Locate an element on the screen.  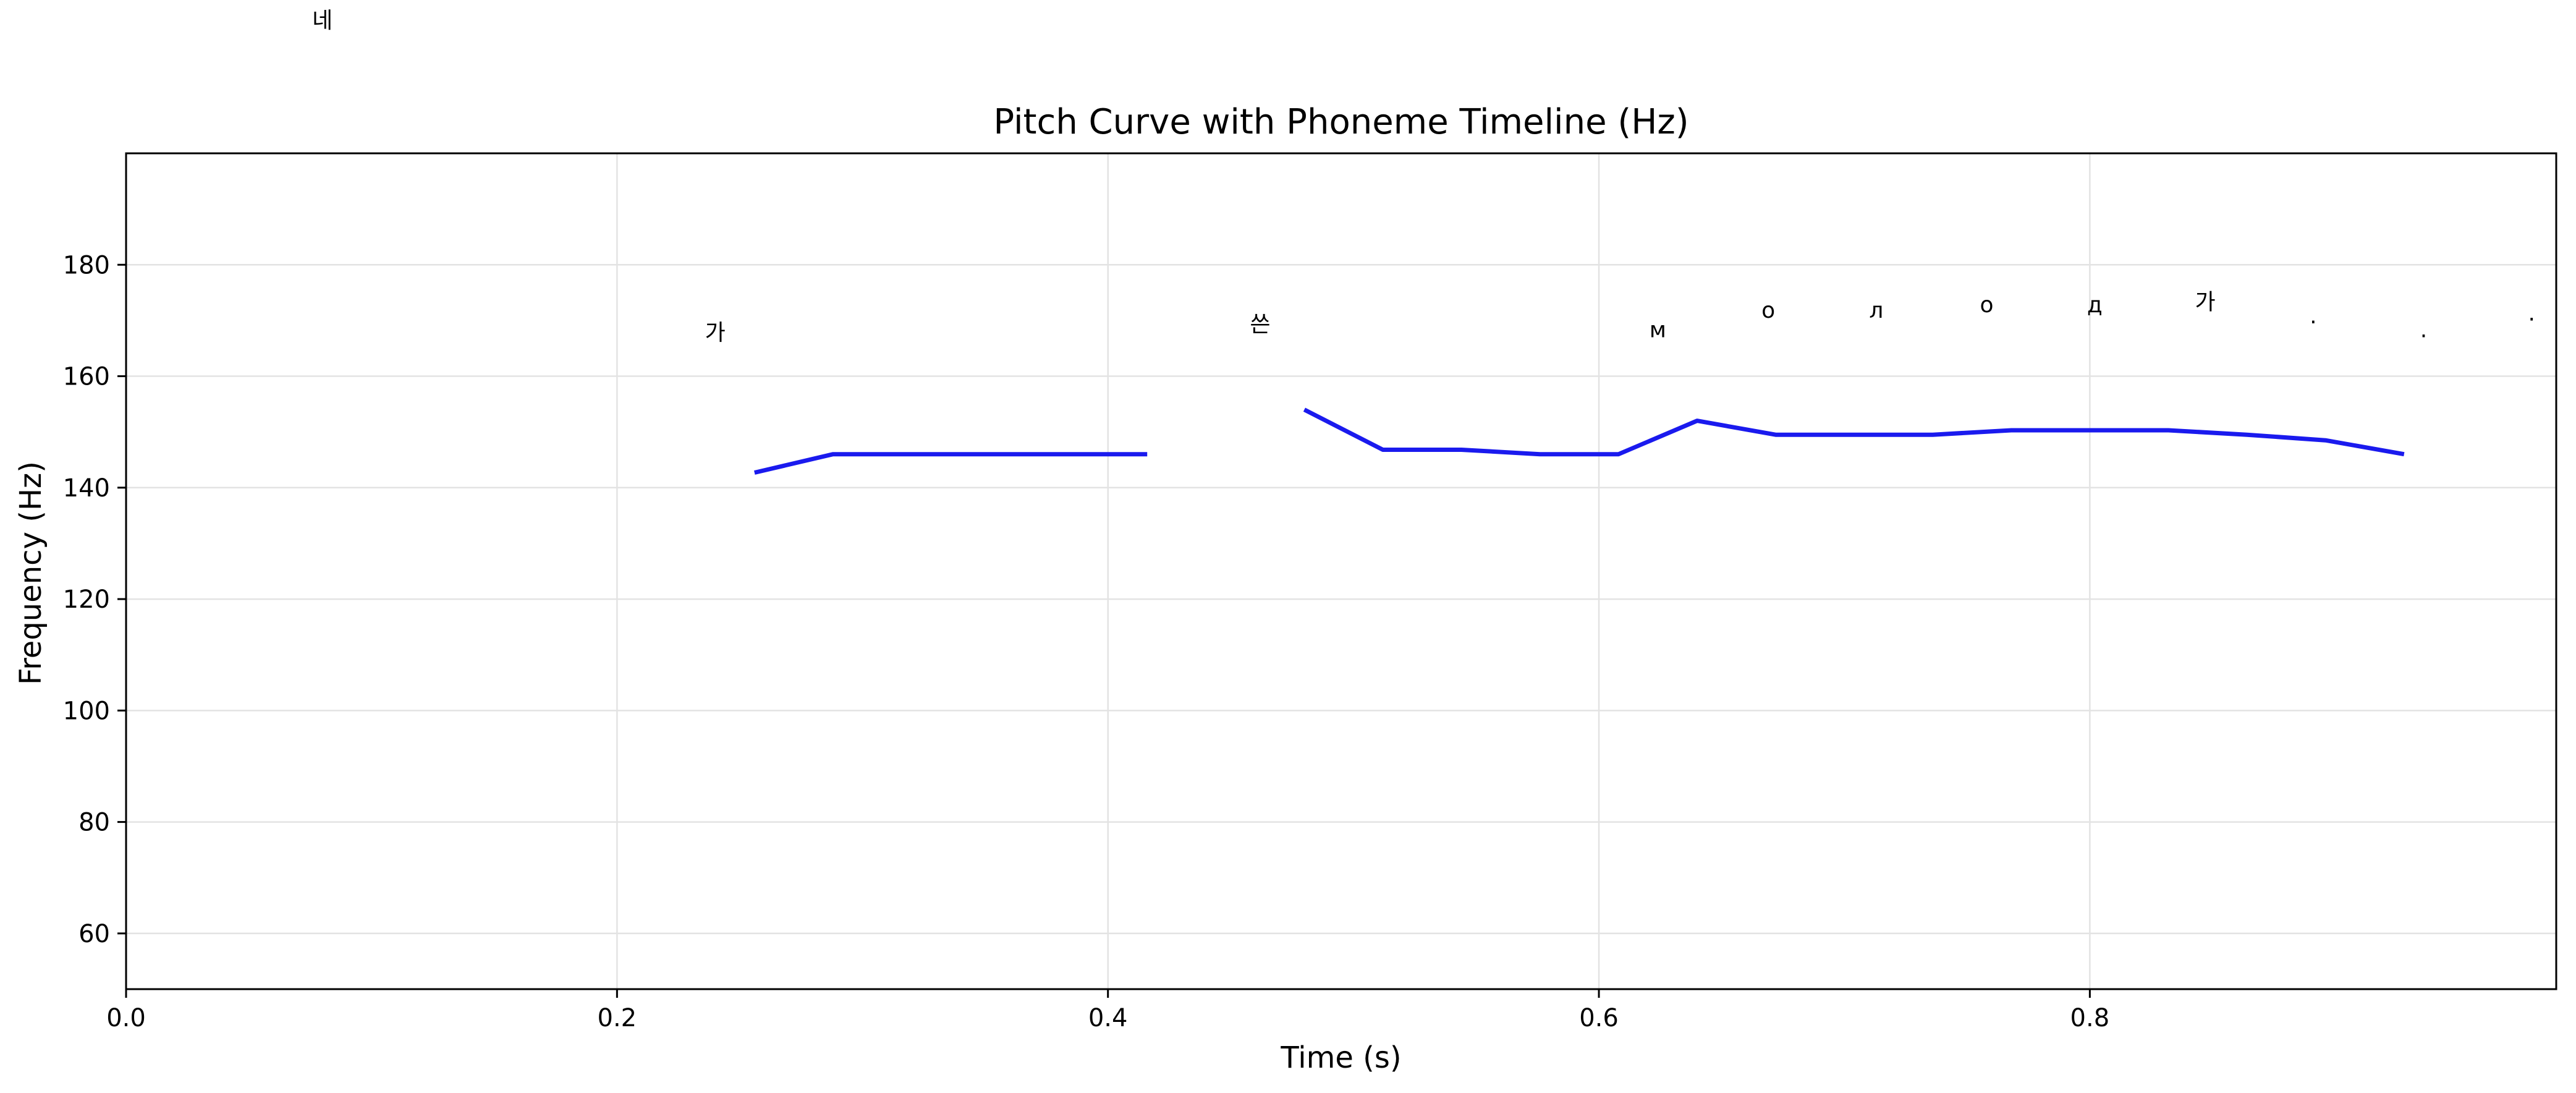
y-tick-label: 60 is located at coordinates (94, 934).